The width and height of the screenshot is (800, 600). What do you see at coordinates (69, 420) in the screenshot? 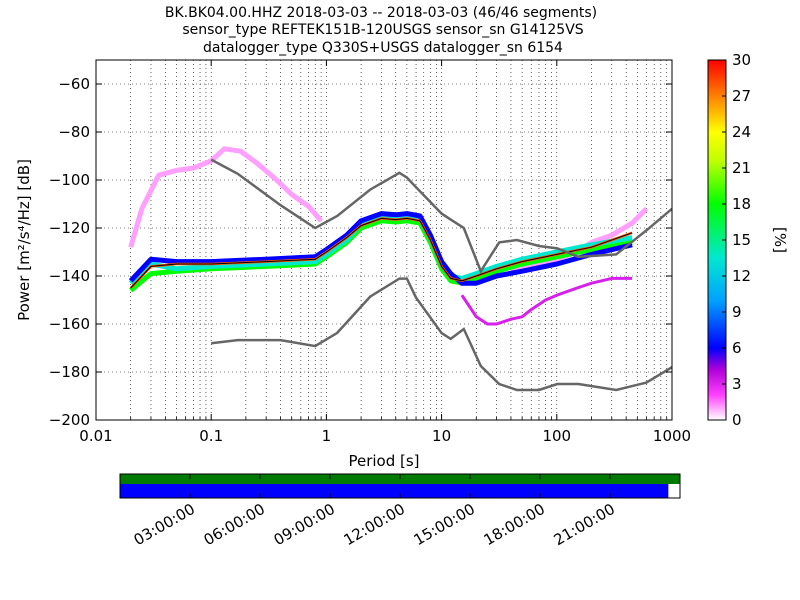
I see `y-tick-label: −200` at bounding box center [69, 420].